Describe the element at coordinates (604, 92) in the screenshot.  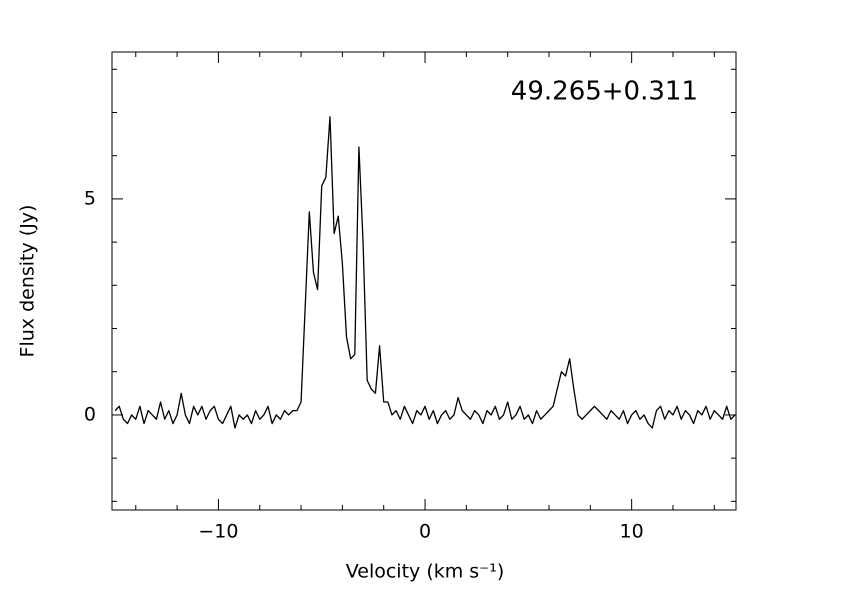
I see `annotation: 49.265+0.311` at that location.